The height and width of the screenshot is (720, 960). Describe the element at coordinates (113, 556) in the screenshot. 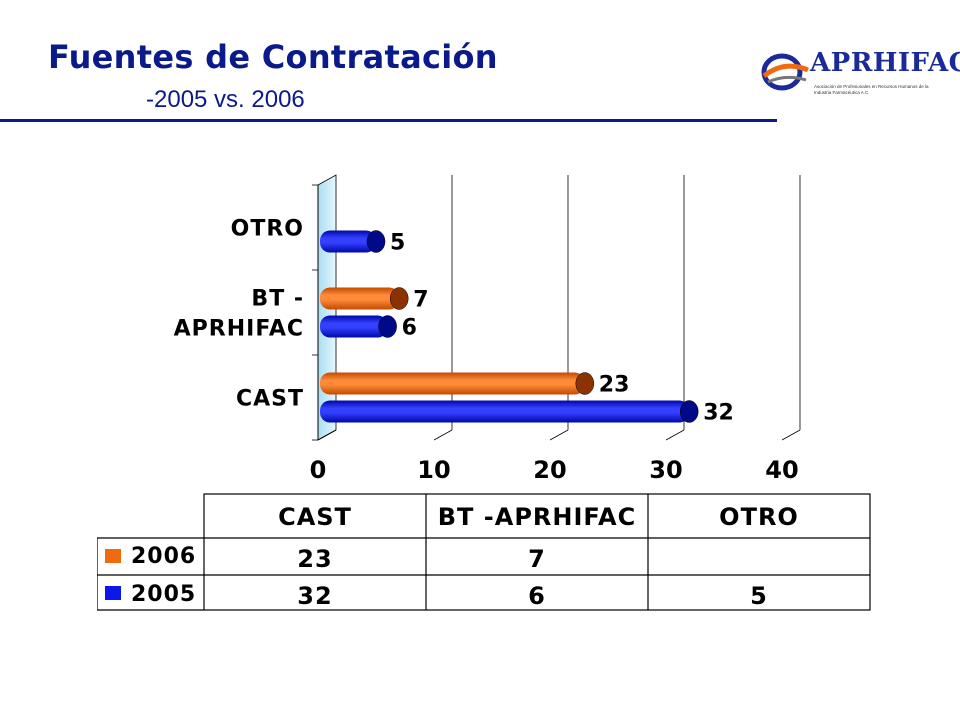

I see `legend-swatch-2006` at that location.